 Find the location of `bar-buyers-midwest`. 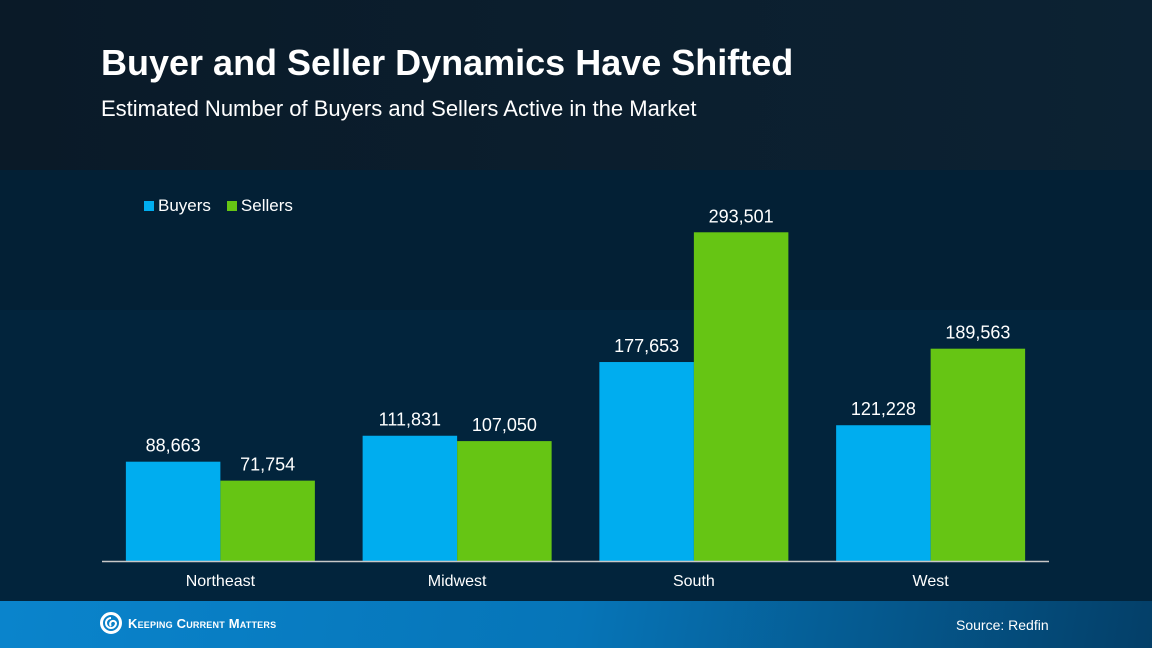

bar-buyers-midwest is located at coordinates (410, 498).